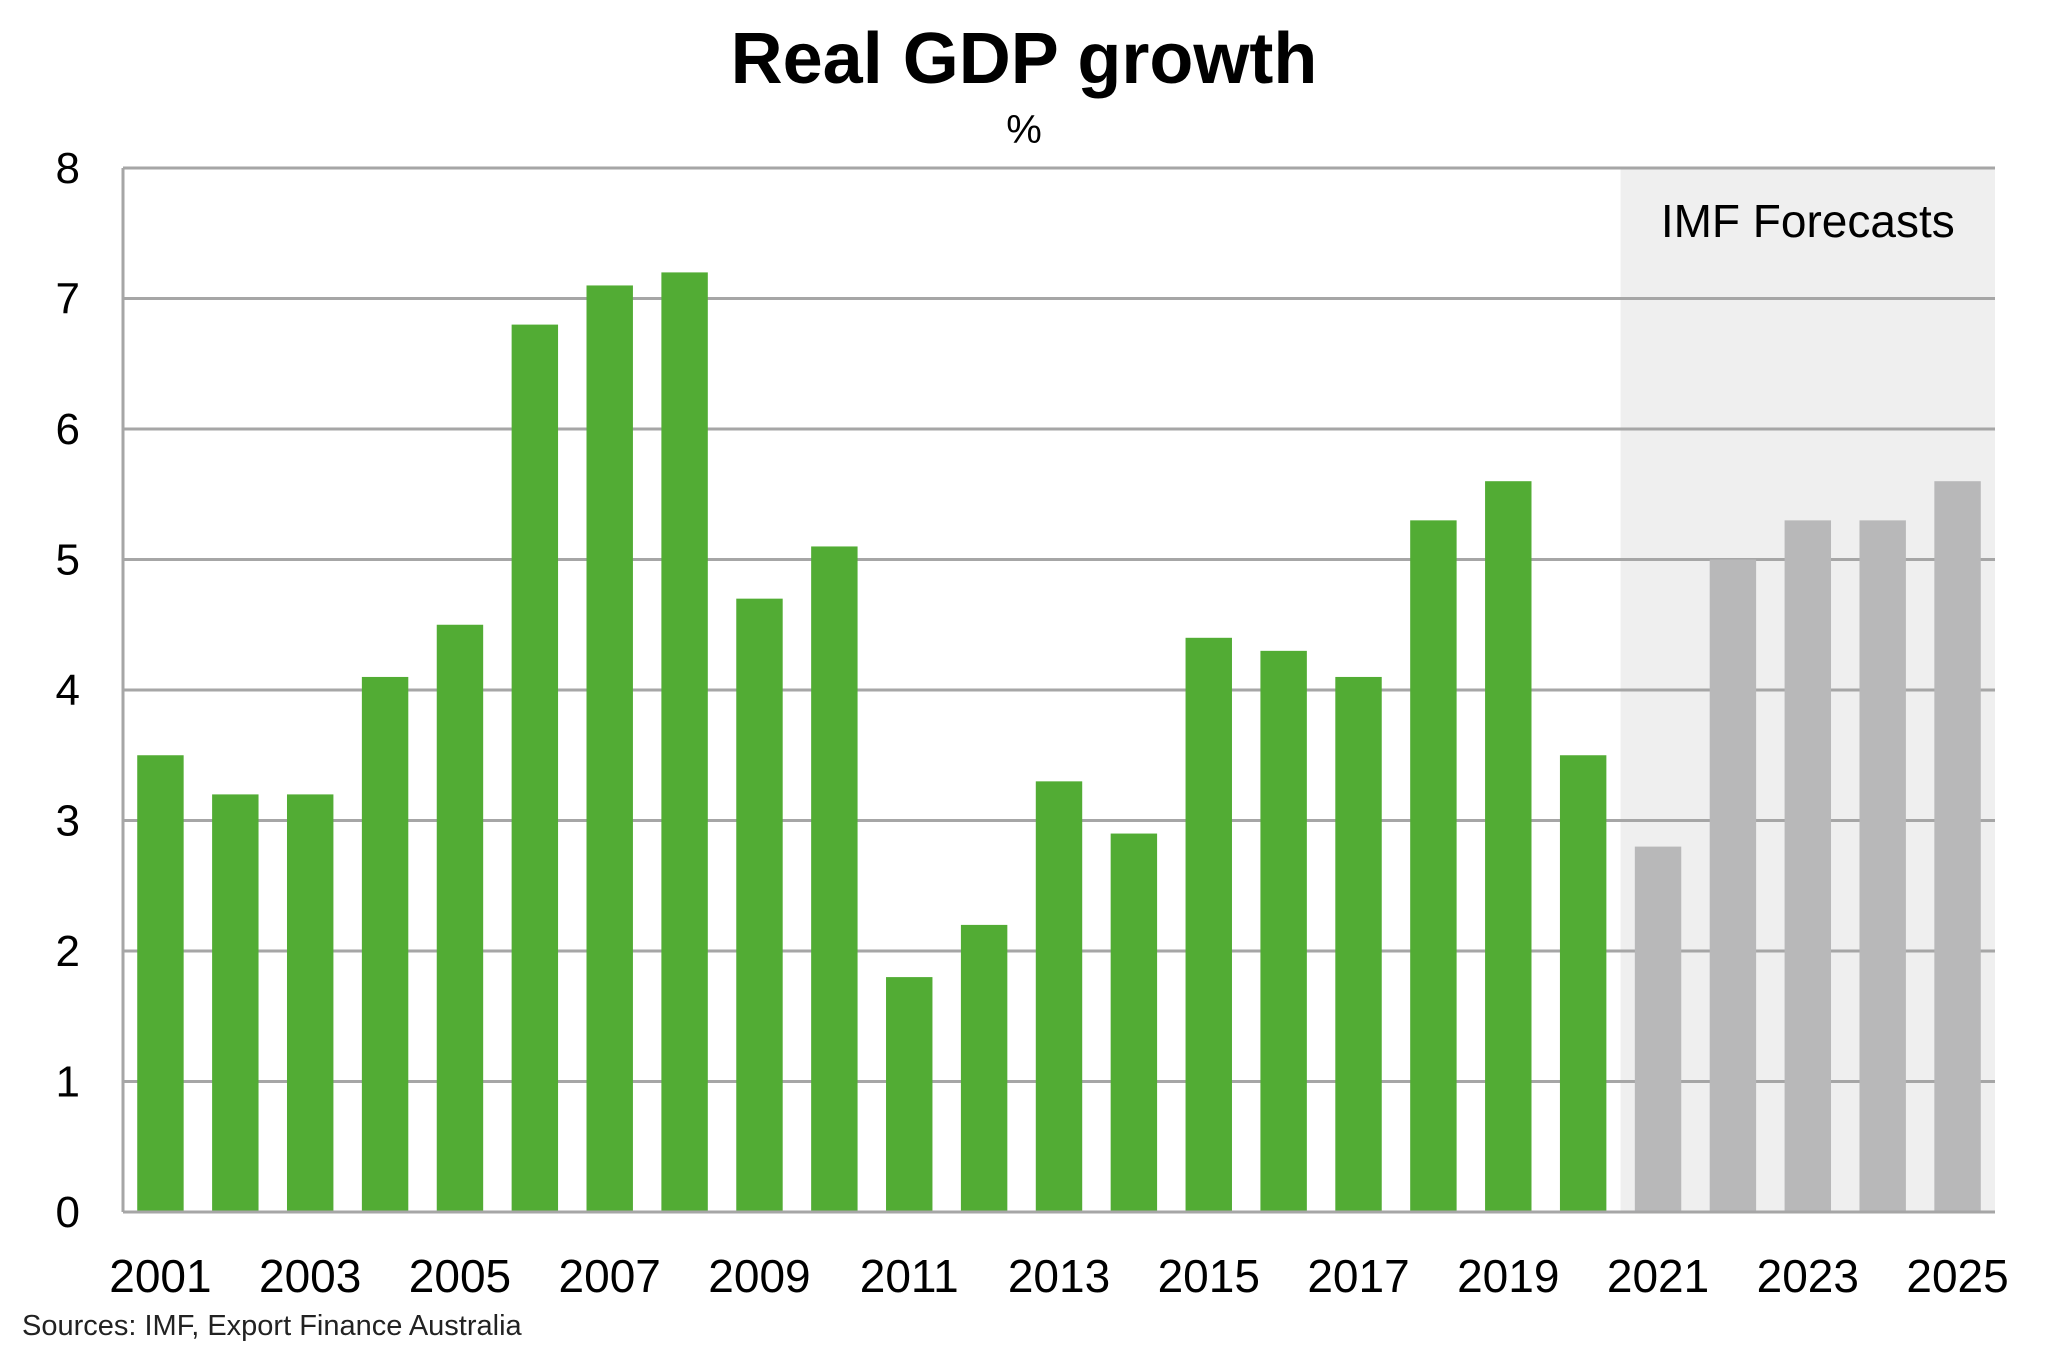  I want to click on y-tick-label: 8, so click(68, 168).